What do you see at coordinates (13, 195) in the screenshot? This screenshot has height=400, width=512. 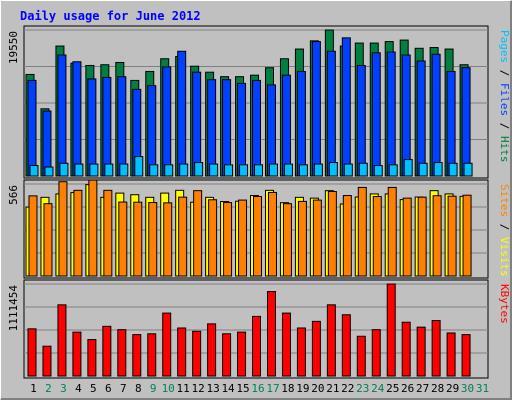 I see `y-axis-max-label: 566` at bounding box center [13, 195].